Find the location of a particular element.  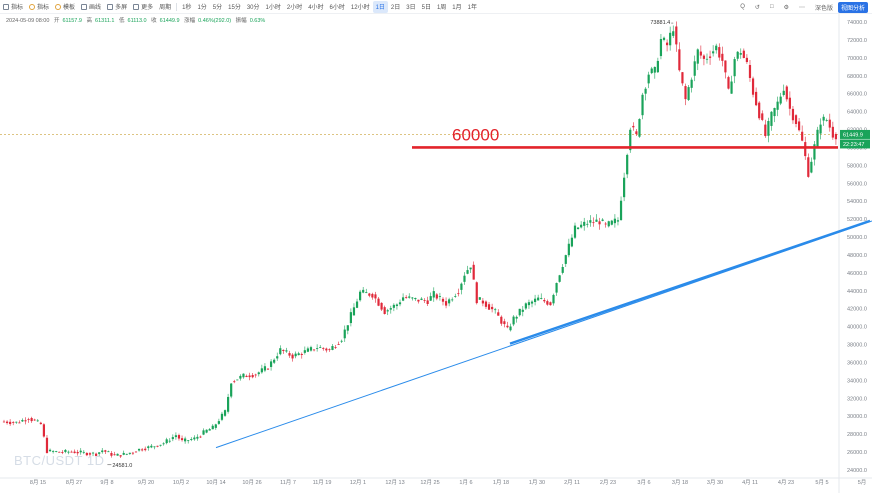

x-tick-label: 11月 19 is located at coordinates (322, 482).